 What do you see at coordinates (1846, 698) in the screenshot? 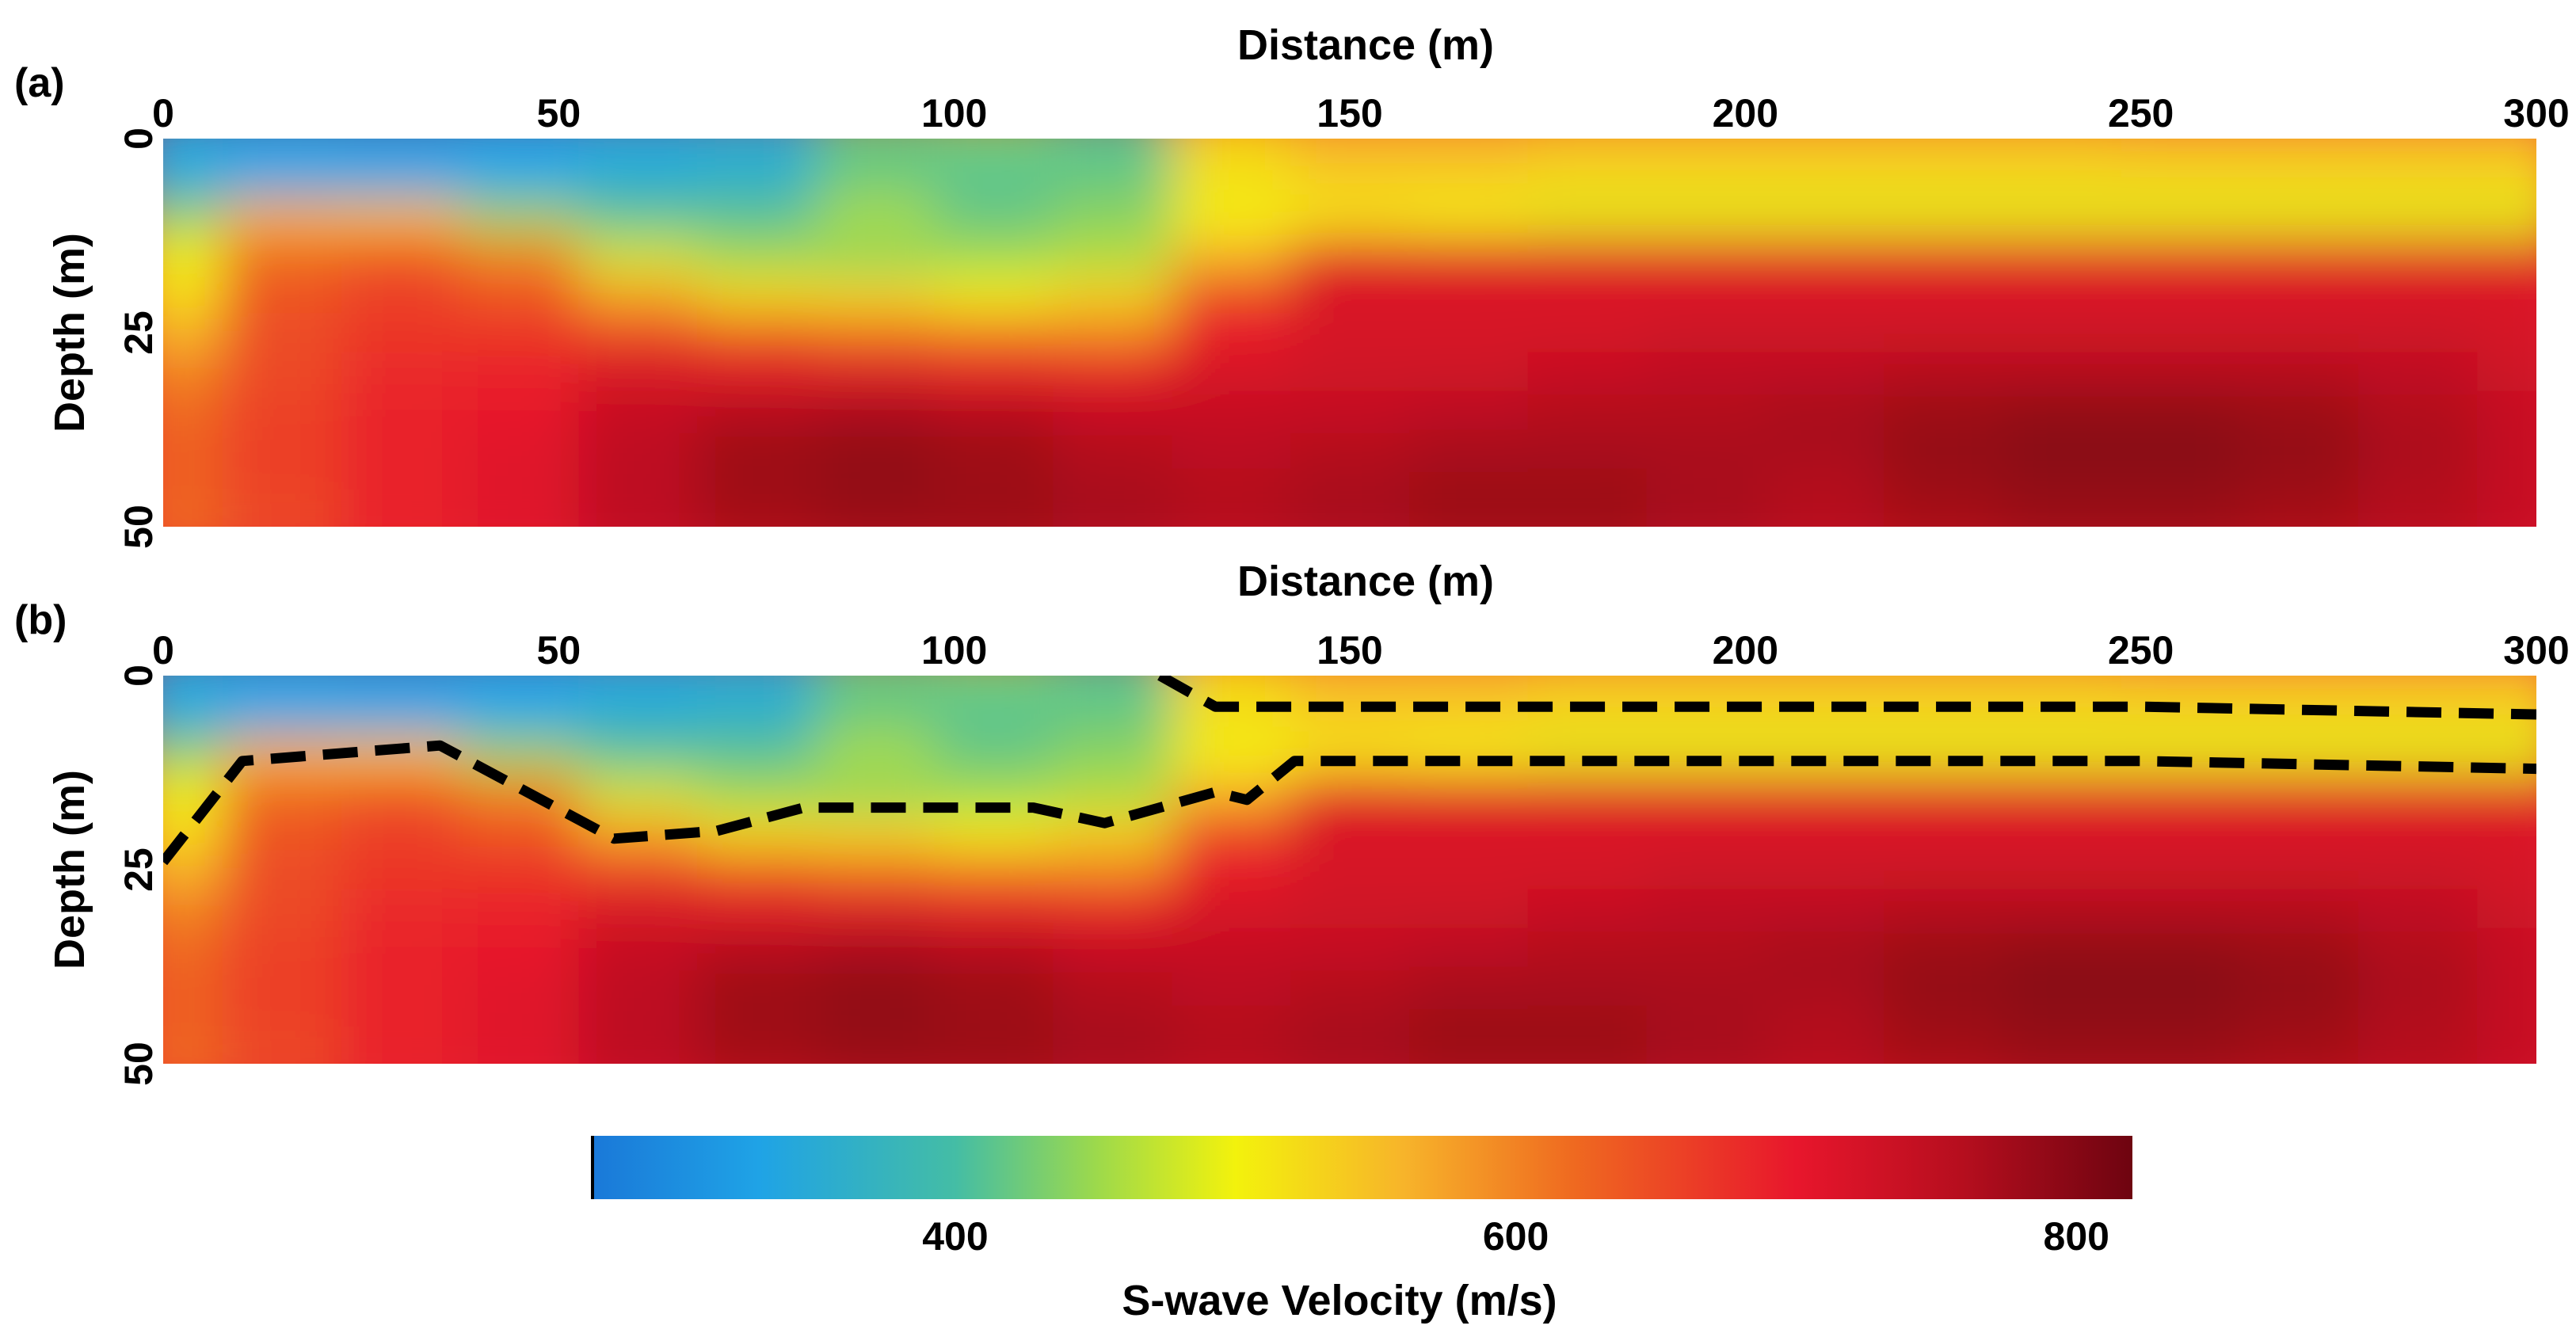
I see `boundary-line` at bounding box center [1846, 698].